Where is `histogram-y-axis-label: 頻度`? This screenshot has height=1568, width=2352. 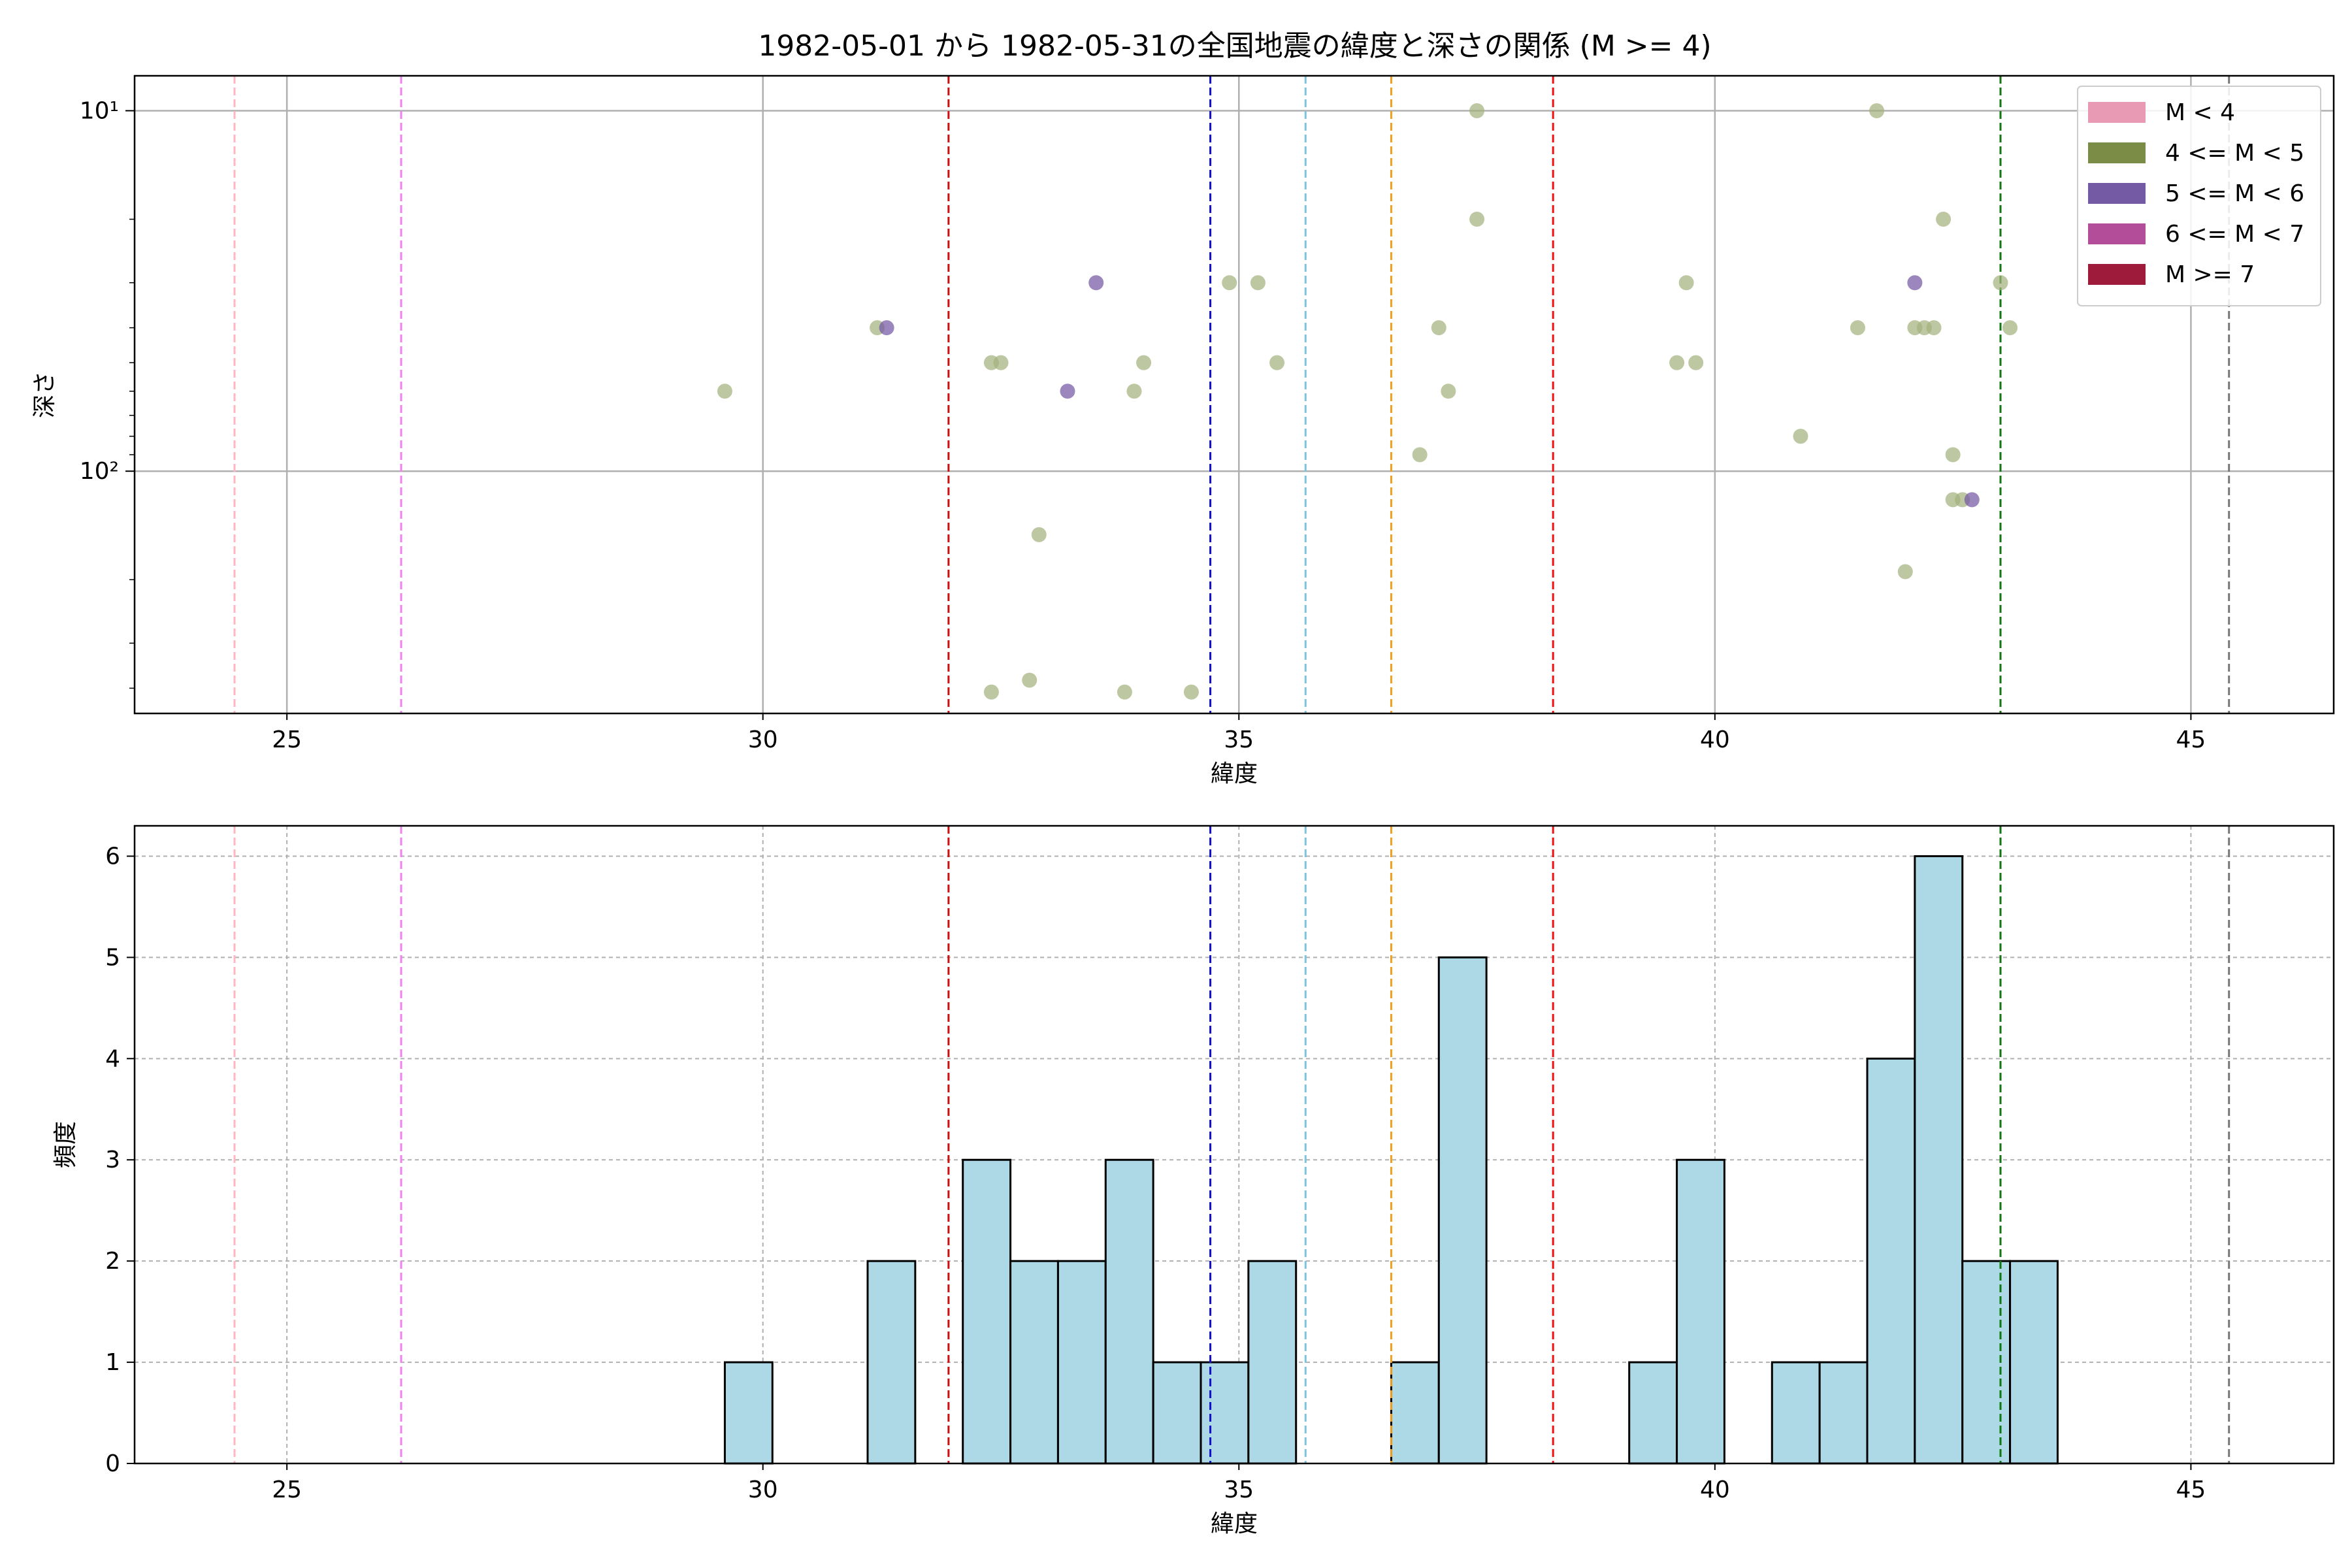 histogram-y-axis-label: 頻度 is located at coordinates (65, 1144).